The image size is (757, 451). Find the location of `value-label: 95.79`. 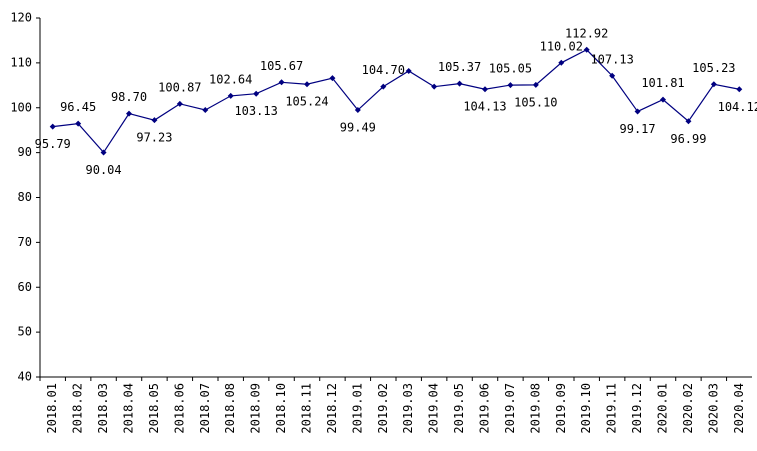

value-label: 95.79 is located at coordinates (53, 144).